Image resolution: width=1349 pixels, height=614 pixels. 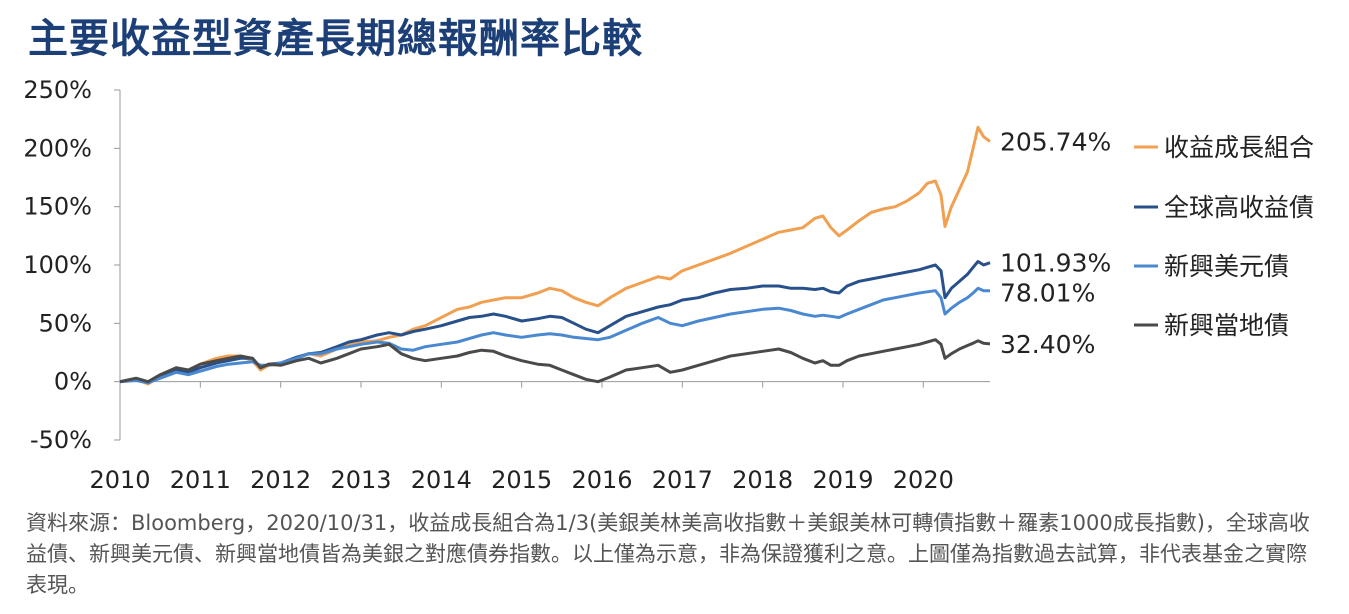 I want to click on legend-label-4: 新興當地債, so click(x=1226, y=325).